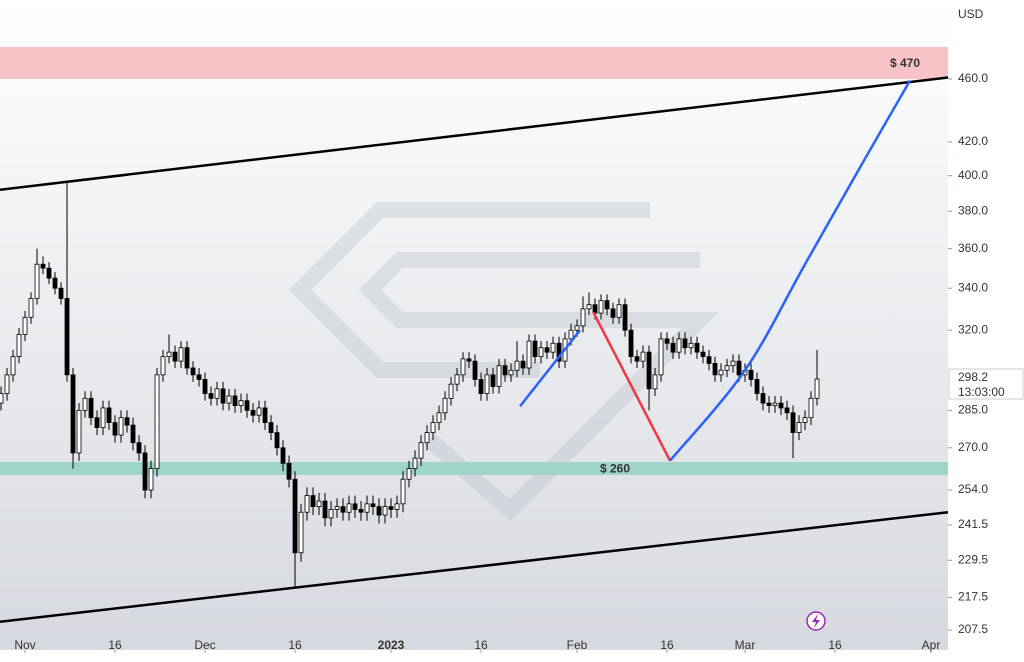  Describe the element at coordinates (905, 63) in the screenshot. I see `zone-label: $ 470` at that location.